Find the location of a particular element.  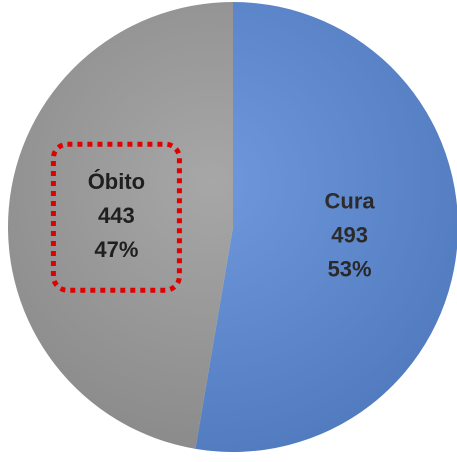

slice-label: Óbito is located at coordinates (116, 181).